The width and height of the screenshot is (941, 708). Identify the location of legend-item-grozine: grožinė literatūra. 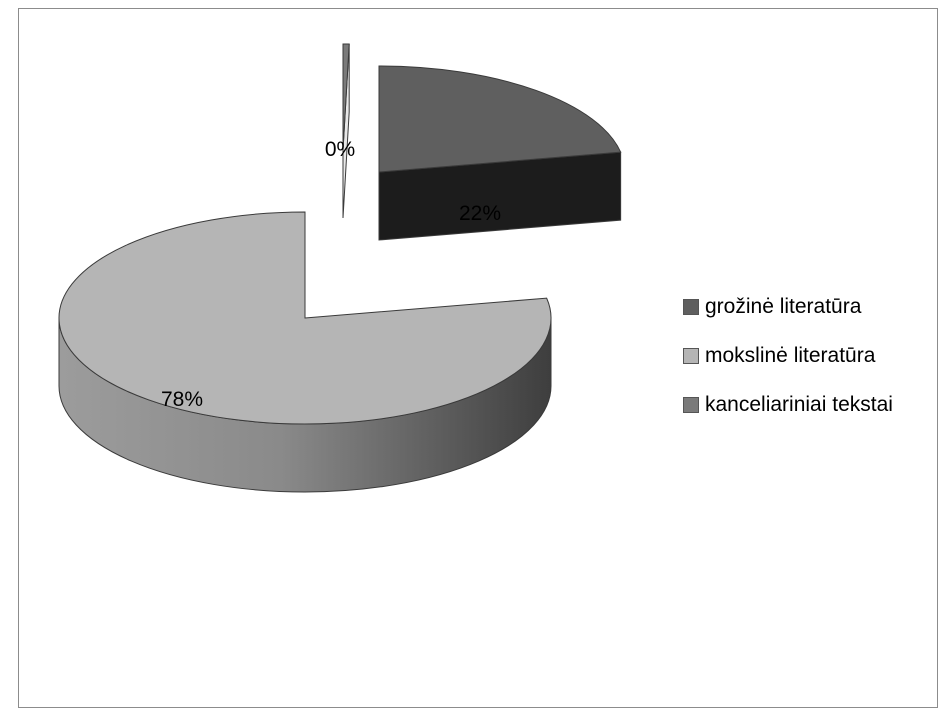
(788, 306).